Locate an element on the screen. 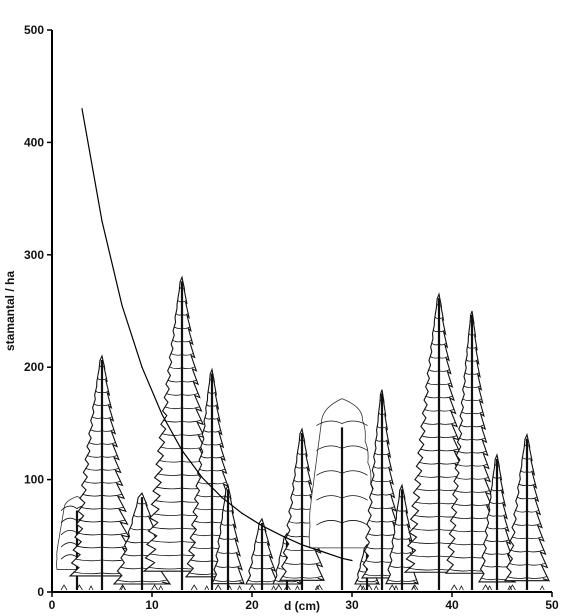 The width and height of the screenshot is (561, 616). x-tick-label: 40 is located at coordinates (452, 605).